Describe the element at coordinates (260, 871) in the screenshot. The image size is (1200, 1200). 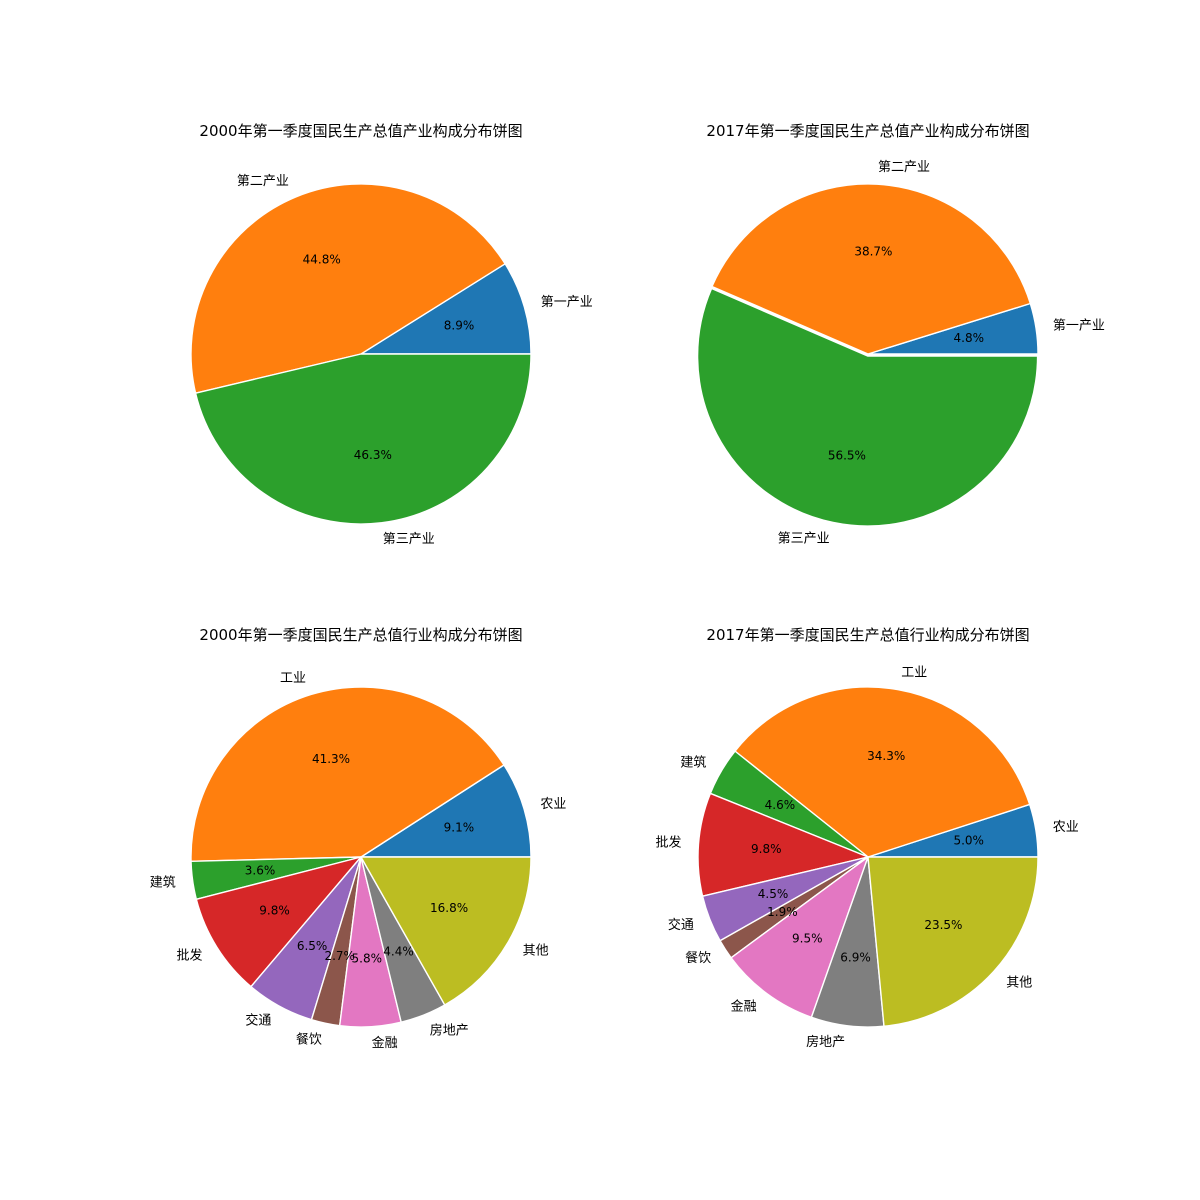
I see `slice-percent-label: 3.6%` at that location.